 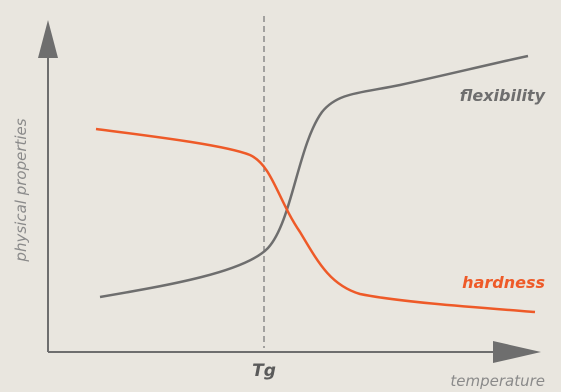 I want to click on y-axis-arrowhead, so click(x=48, y=39).